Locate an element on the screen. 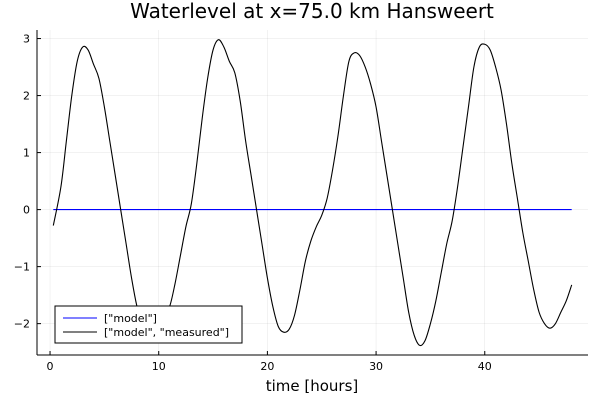 The width and height of the screenshot is (600, 400). legend: ["model"] ["model", "measured"] is located at coordinates (148, 324).